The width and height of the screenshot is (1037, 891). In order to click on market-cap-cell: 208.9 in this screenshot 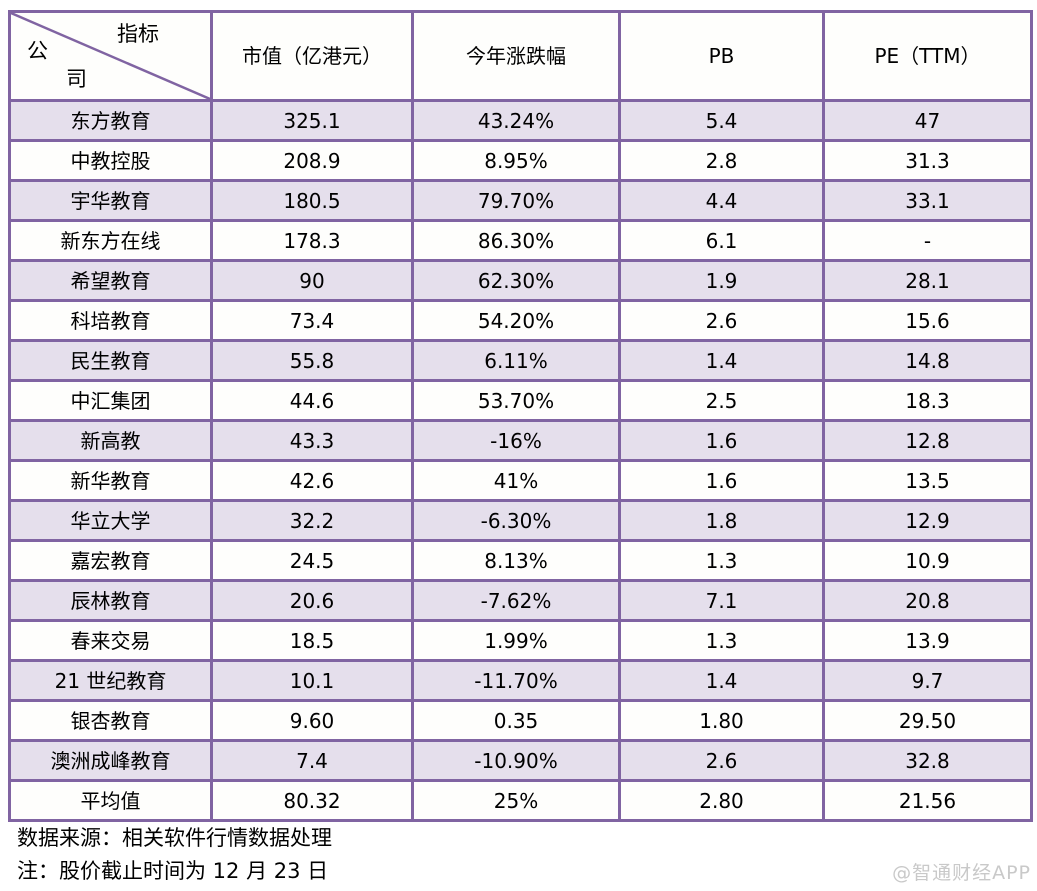, I will do `click(312, 160)`.